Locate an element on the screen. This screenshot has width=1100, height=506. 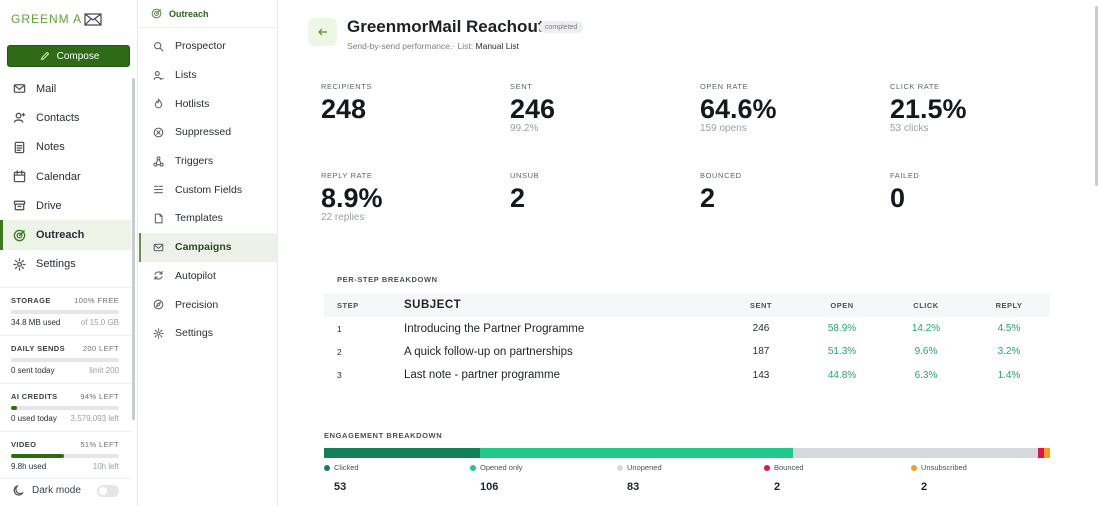
notes-icon is located at coordinates (19, 147).